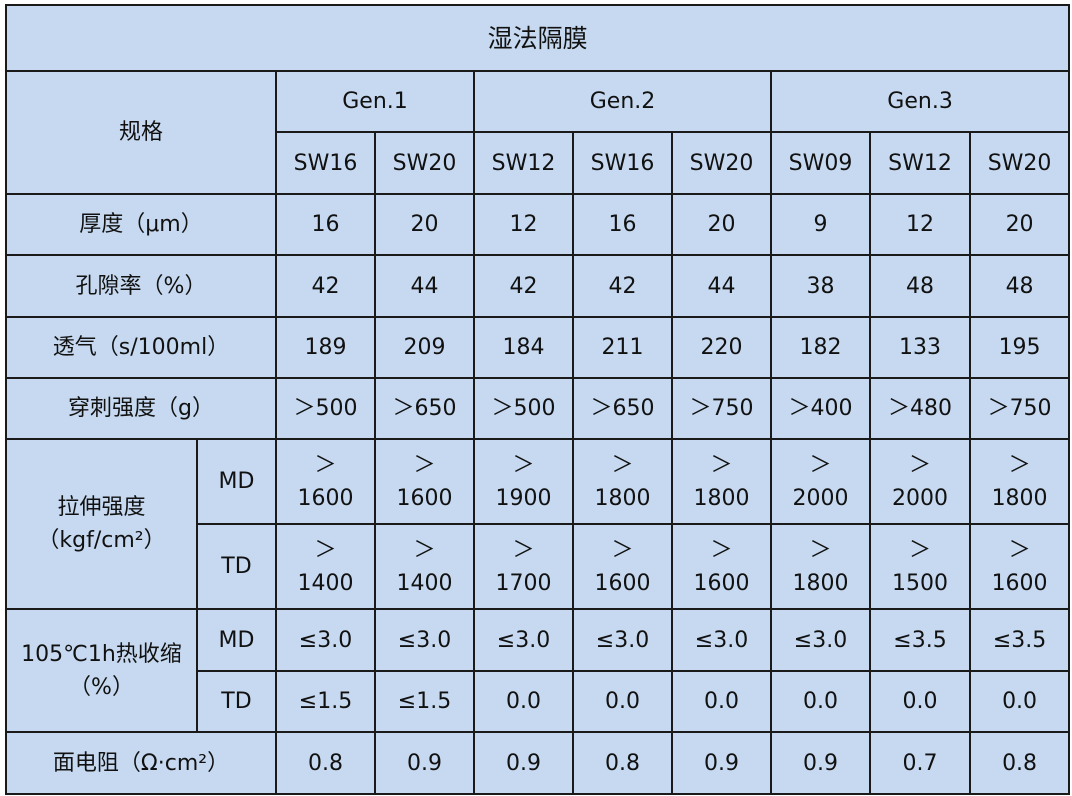 The image size is (1072, 796). Describe the element at coordinates (424, 347) in the screenshot. I see `permeability-value: 209` at that location.